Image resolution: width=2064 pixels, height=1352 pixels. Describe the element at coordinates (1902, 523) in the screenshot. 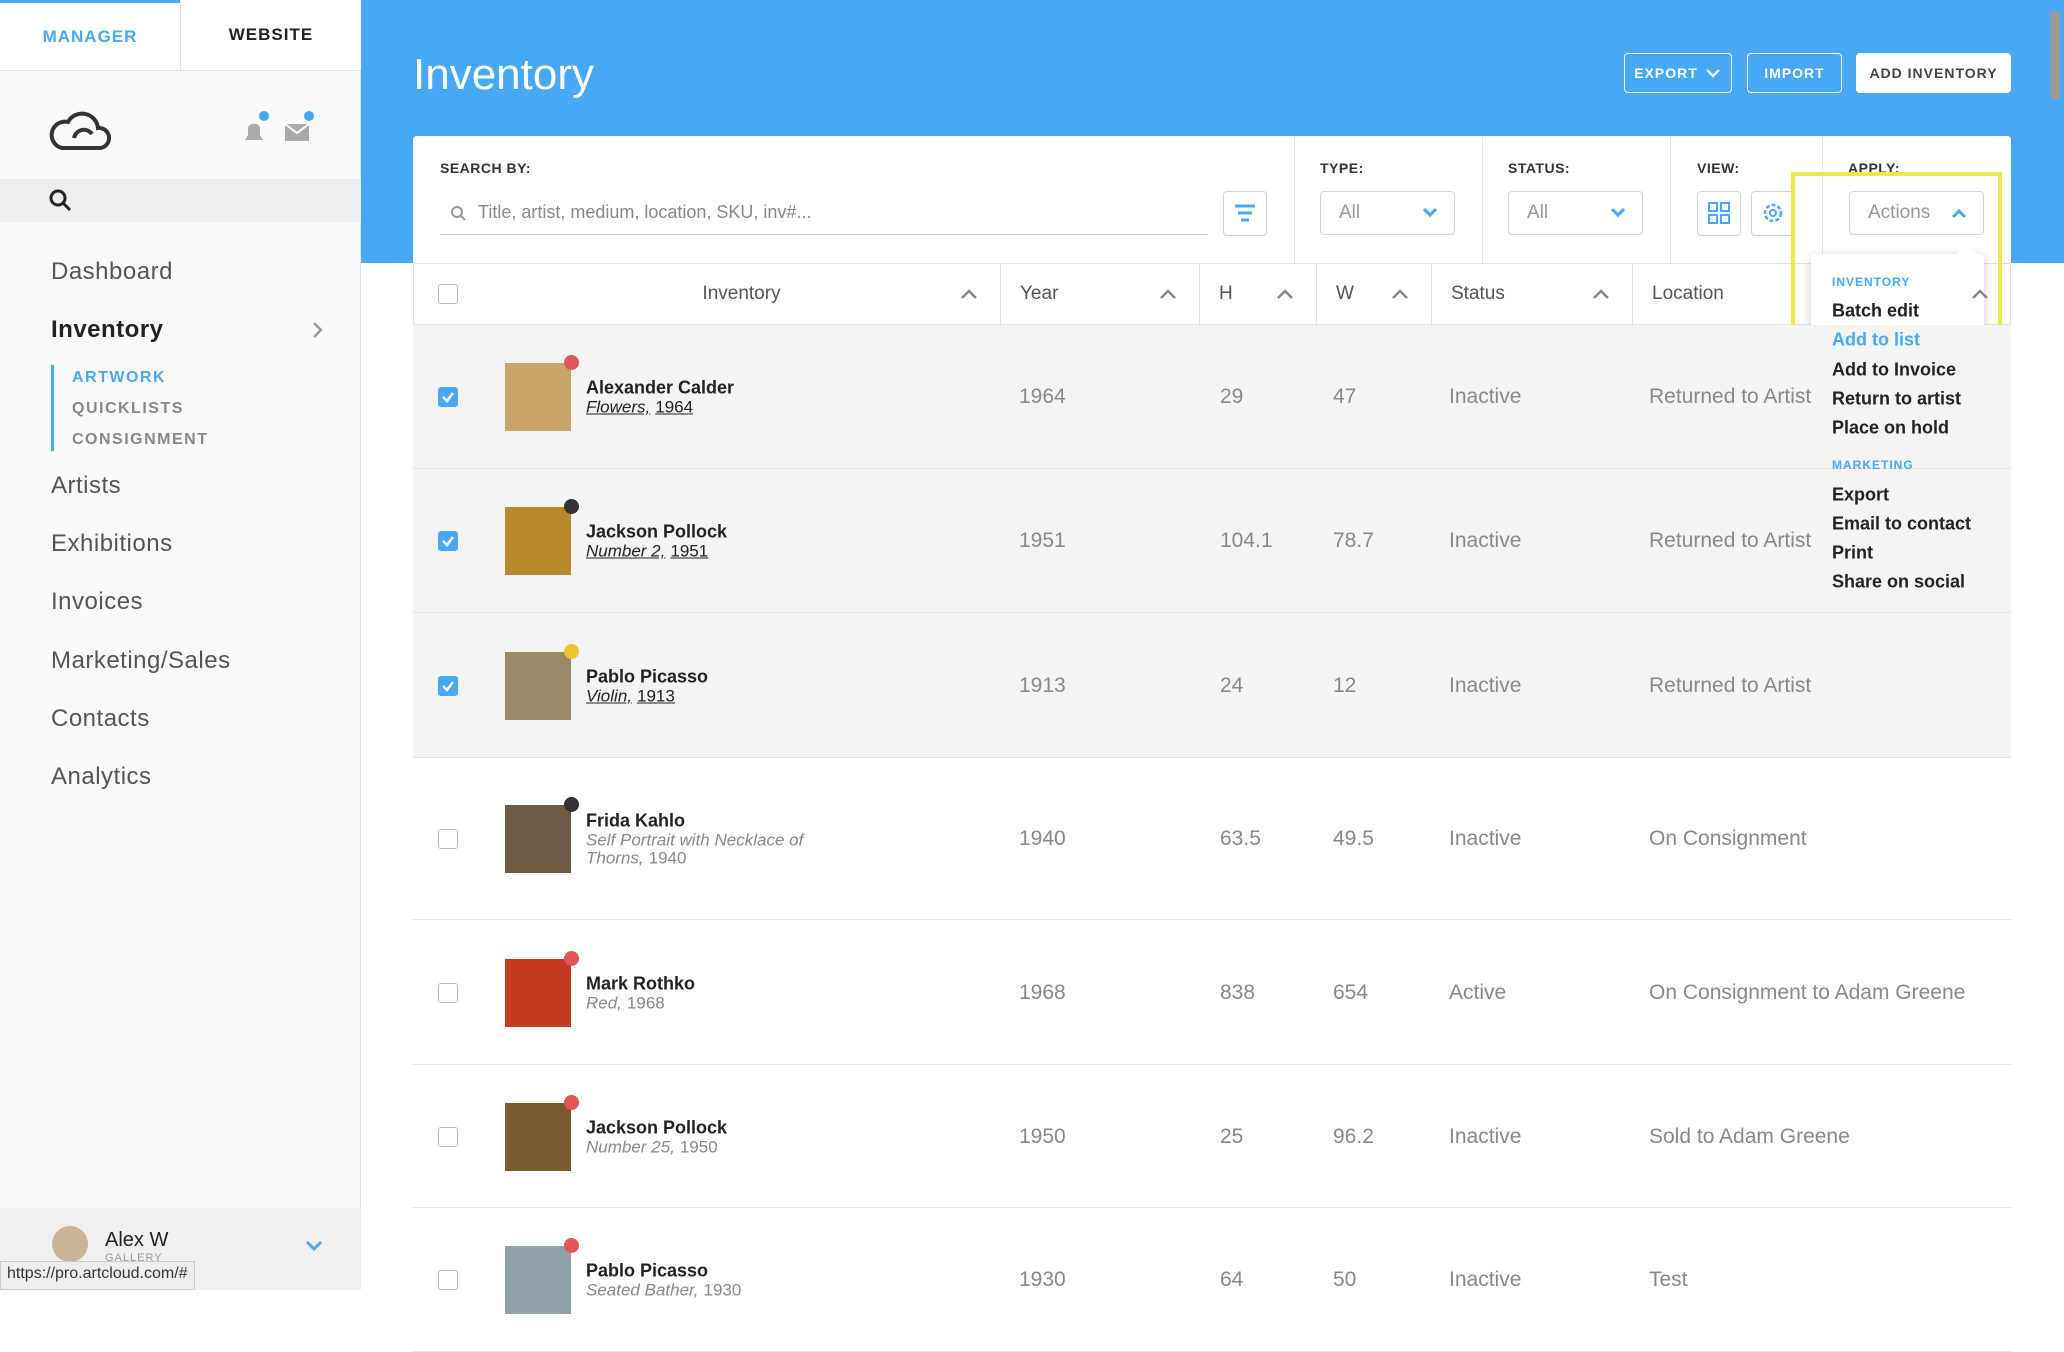

I see `menu-item: Email to contact` at that location.